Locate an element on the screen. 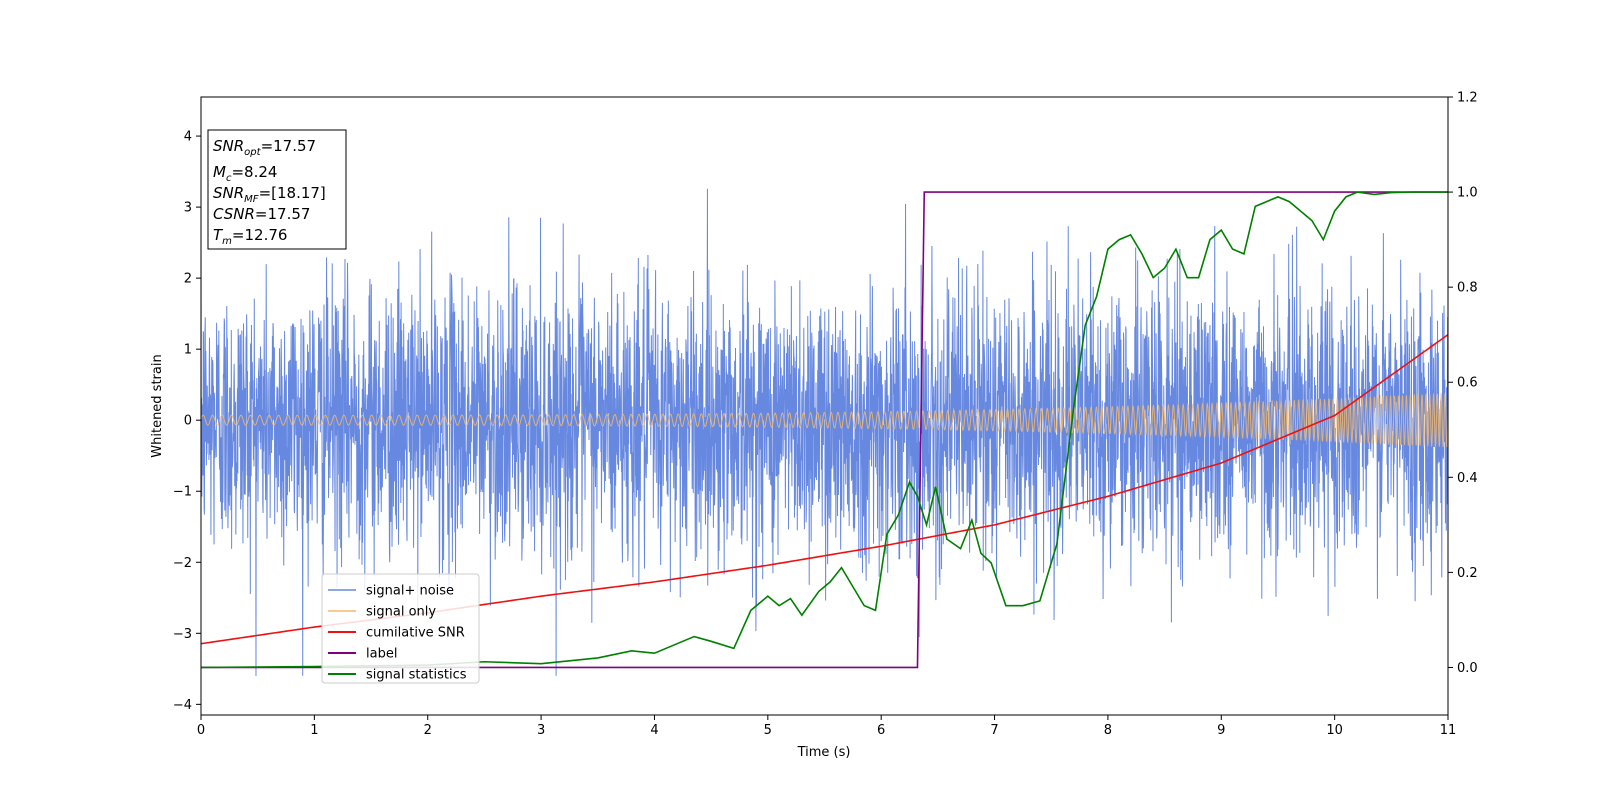  annotation-line: CSNR=17.57 is located at coordinates (261, 214).